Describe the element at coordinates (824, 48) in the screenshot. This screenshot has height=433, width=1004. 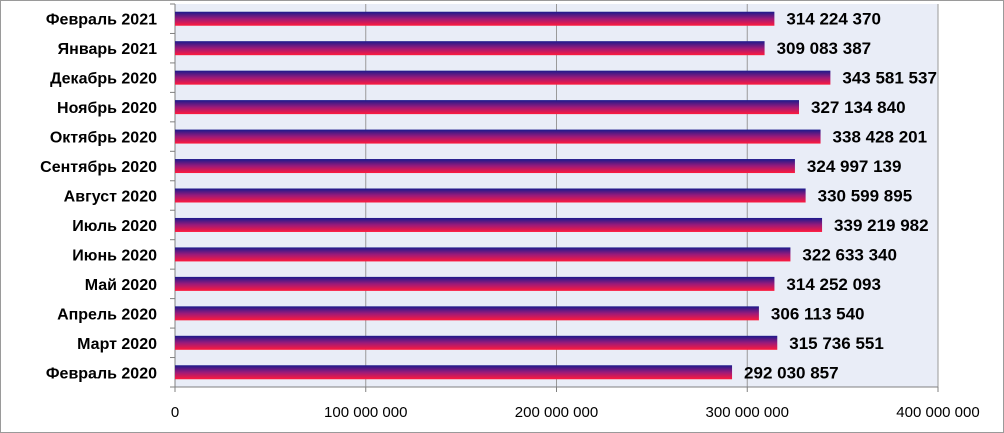
I see `data-label: 309 083 387` at that location.